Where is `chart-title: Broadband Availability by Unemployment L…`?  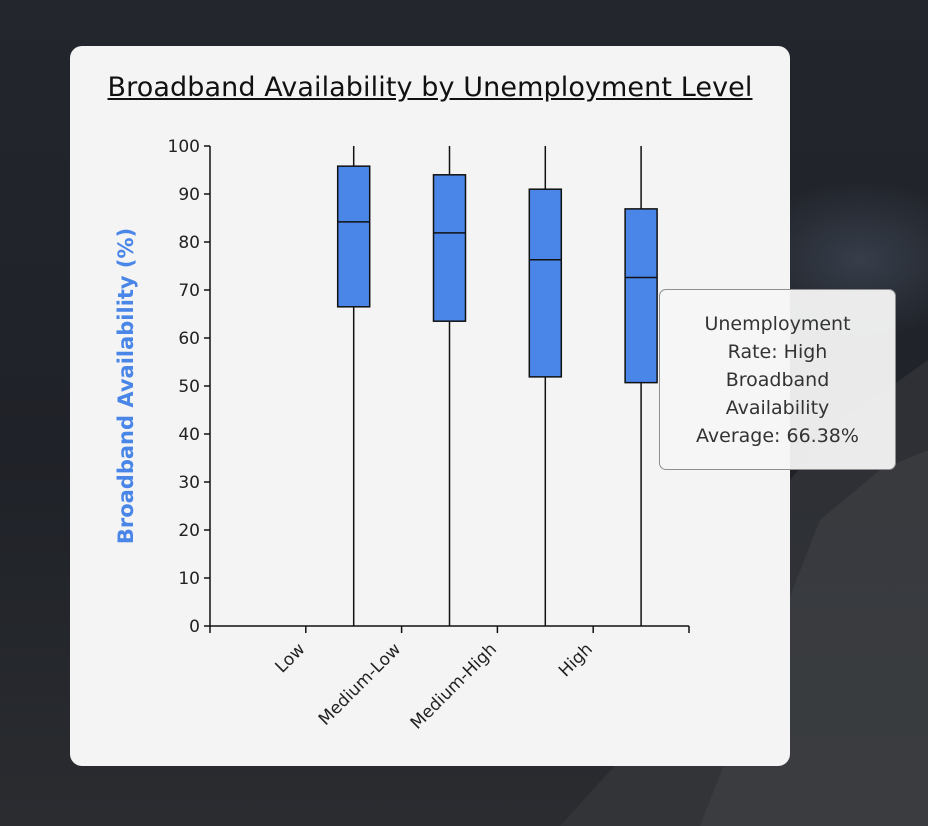 chart-title: Broadband Availability by Unemployment L… is located at coordinates (430, 87).